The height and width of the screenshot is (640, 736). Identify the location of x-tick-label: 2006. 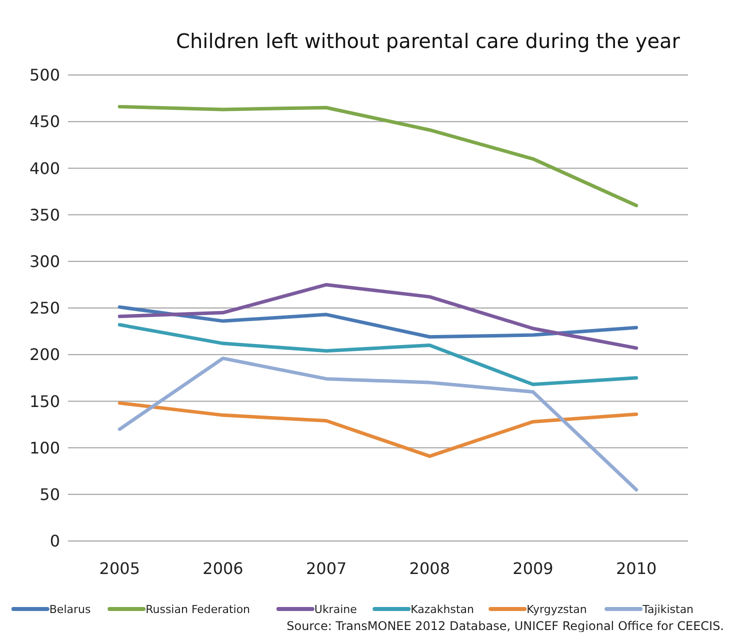
(223, 568).